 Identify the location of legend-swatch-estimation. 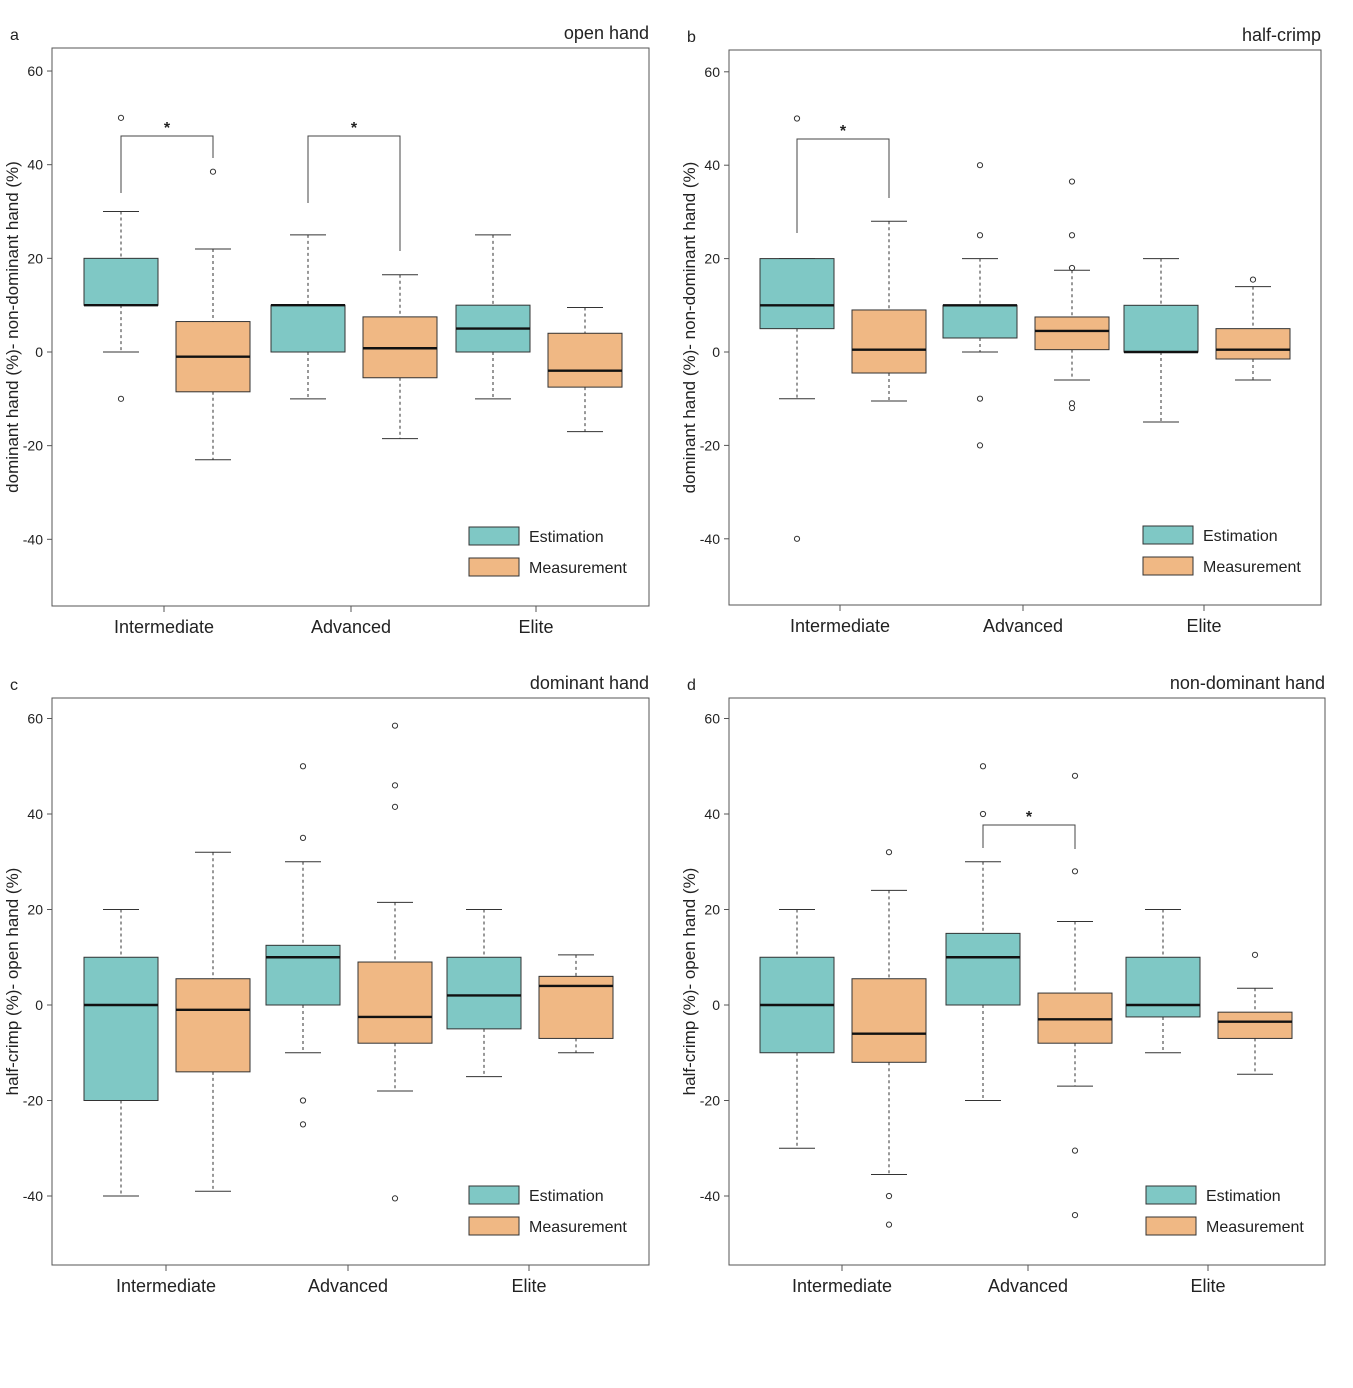
(1168, 535).